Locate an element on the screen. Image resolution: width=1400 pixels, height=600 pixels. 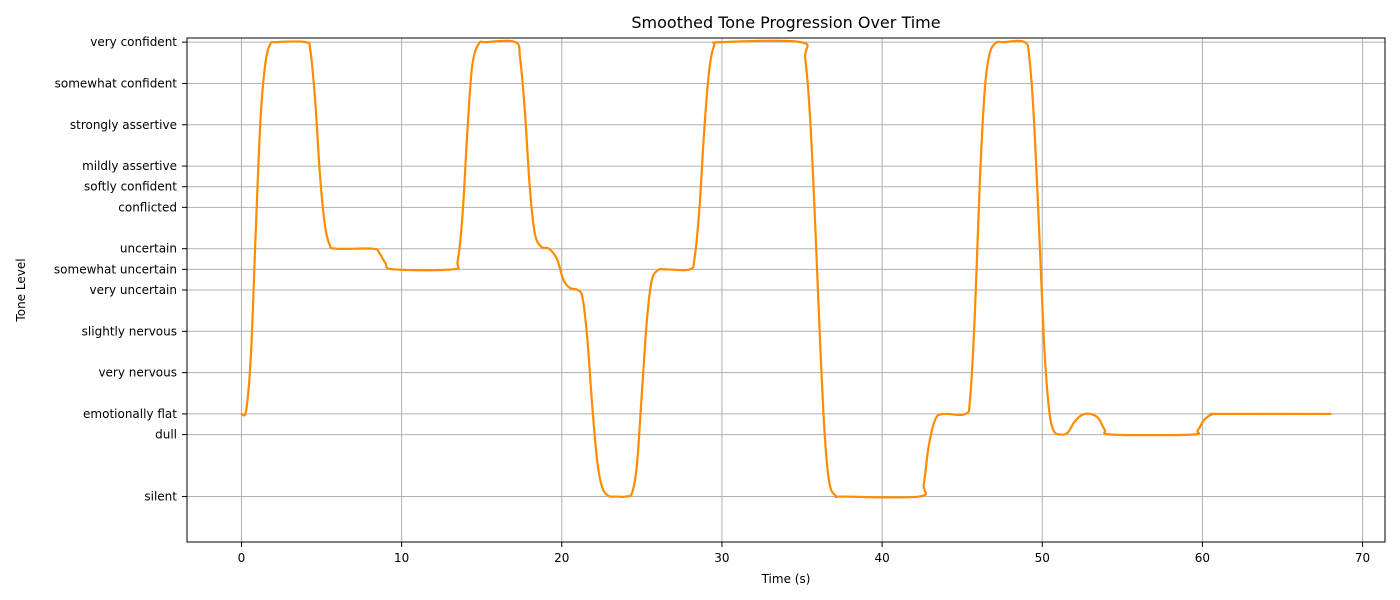
x-tick-label: 40 is located at coordinates (881, 558).